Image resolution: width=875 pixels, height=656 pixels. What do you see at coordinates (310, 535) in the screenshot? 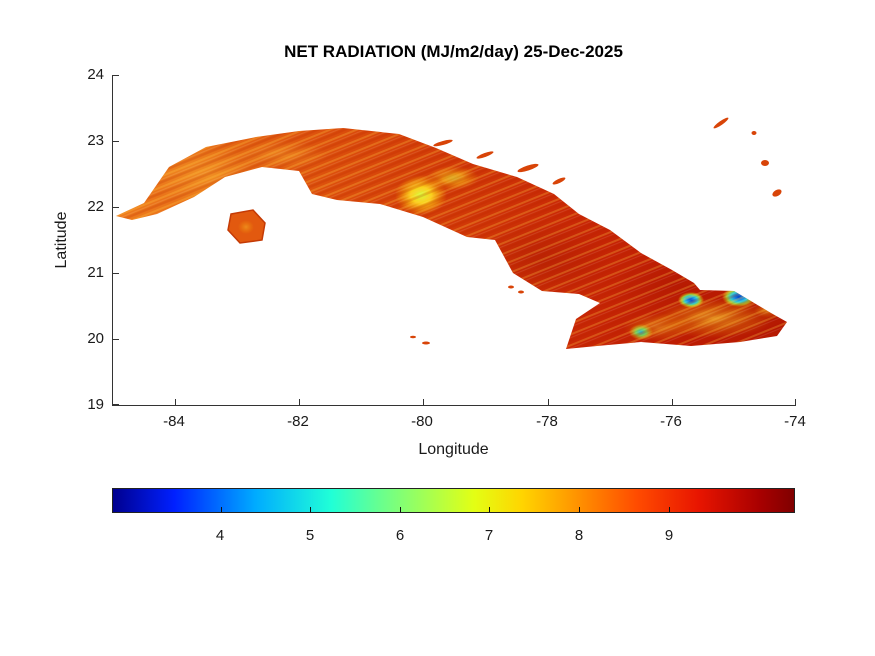
I see `colorbar-tick-label: 5` at bounding box center [310, 535].